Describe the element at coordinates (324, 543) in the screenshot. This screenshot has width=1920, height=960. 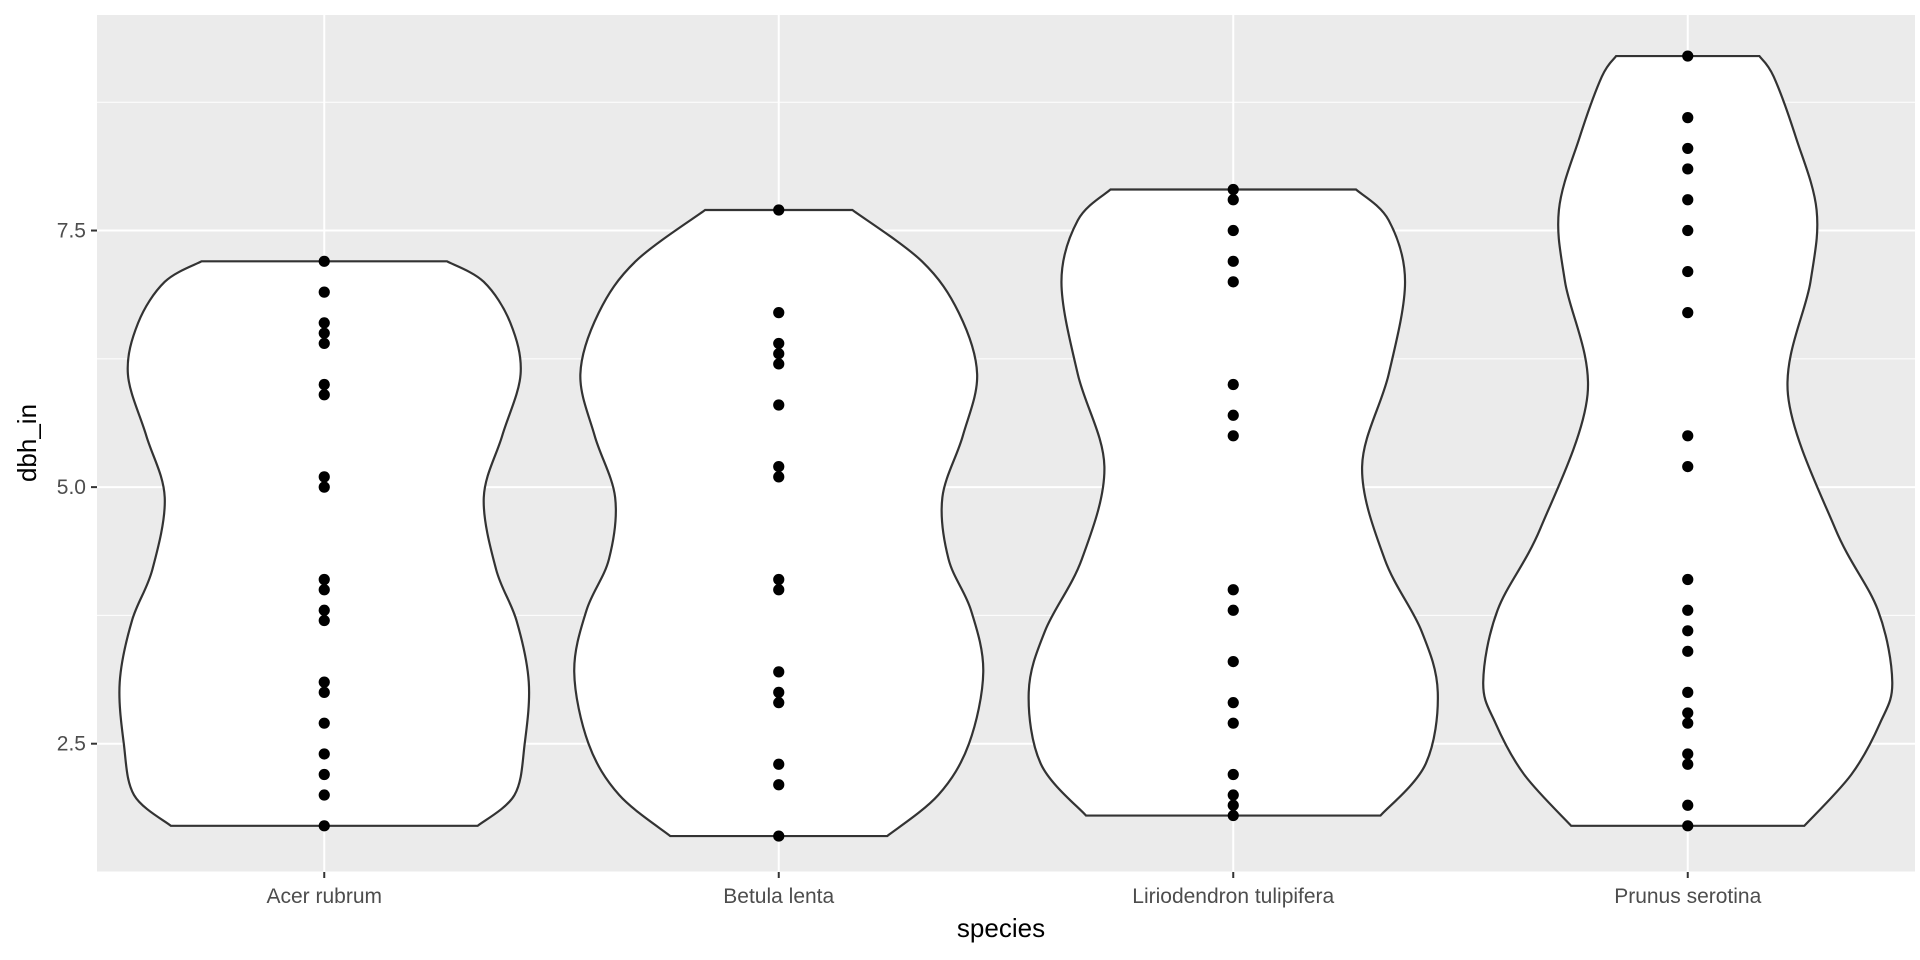
I see `violin-acer-rubrum` at that location.